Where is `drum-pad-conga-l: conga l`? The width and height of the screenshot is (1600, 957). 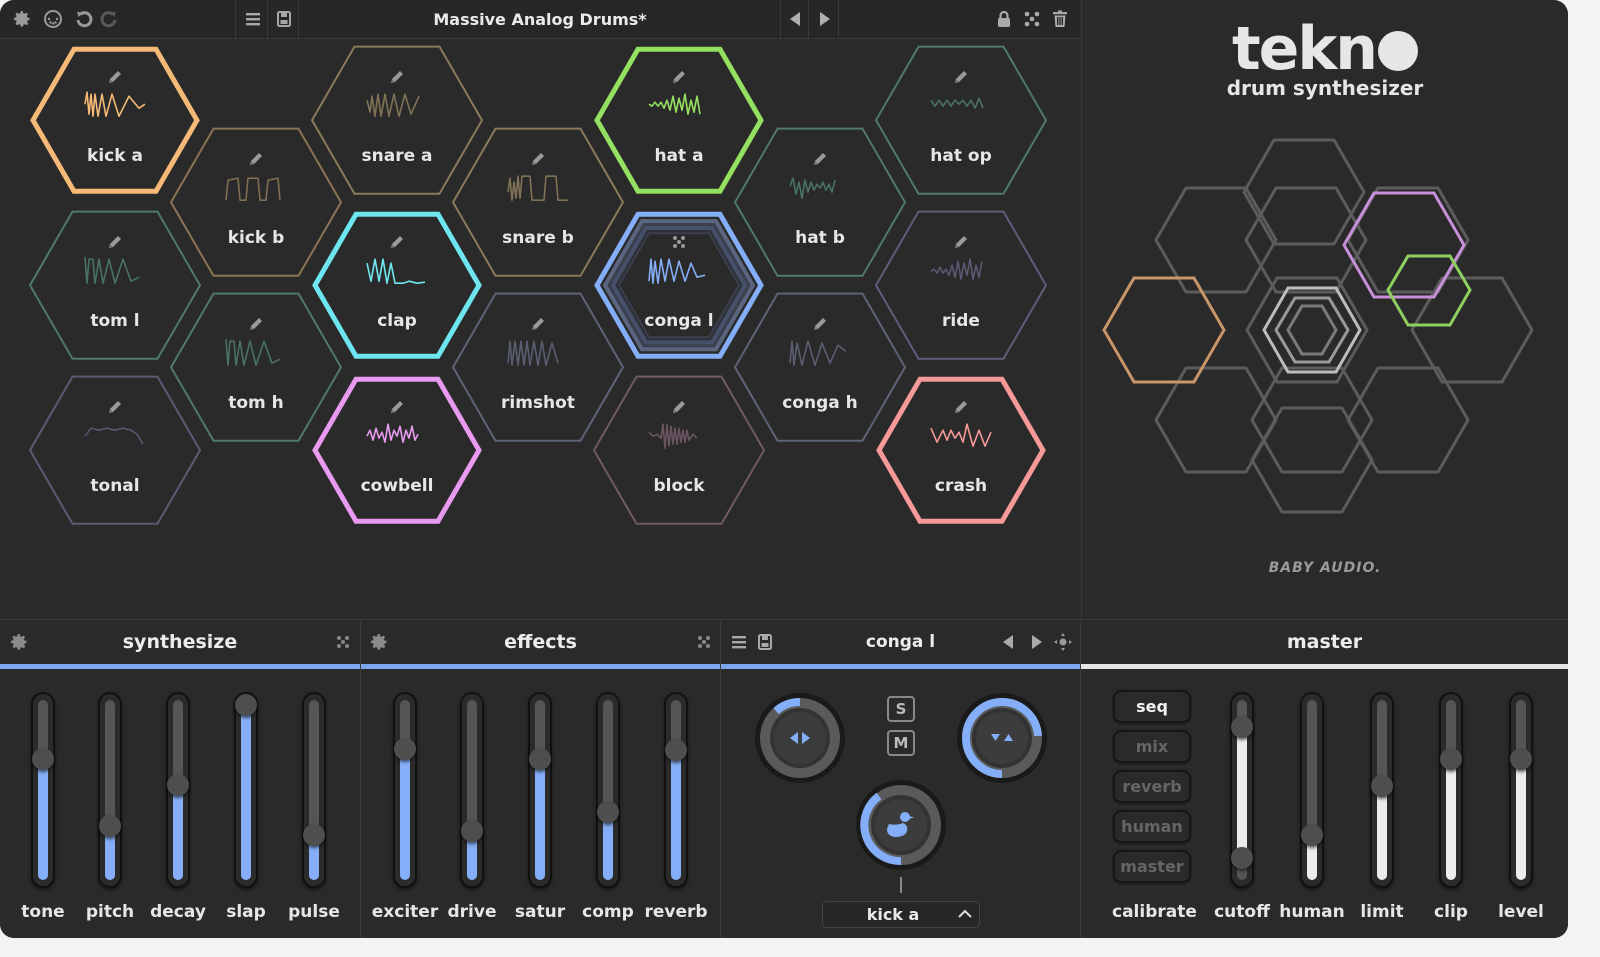
drum-pad-conga-l: conga l is located at coordinates (679, 285).